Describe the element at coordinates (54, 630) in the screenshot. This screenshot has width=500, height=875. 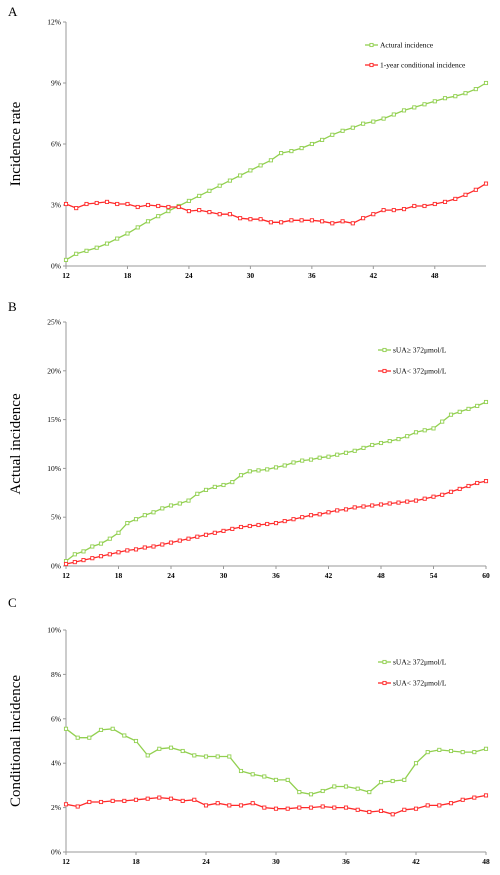
I see `panel-c-y-tick-label: 10%` at that location.